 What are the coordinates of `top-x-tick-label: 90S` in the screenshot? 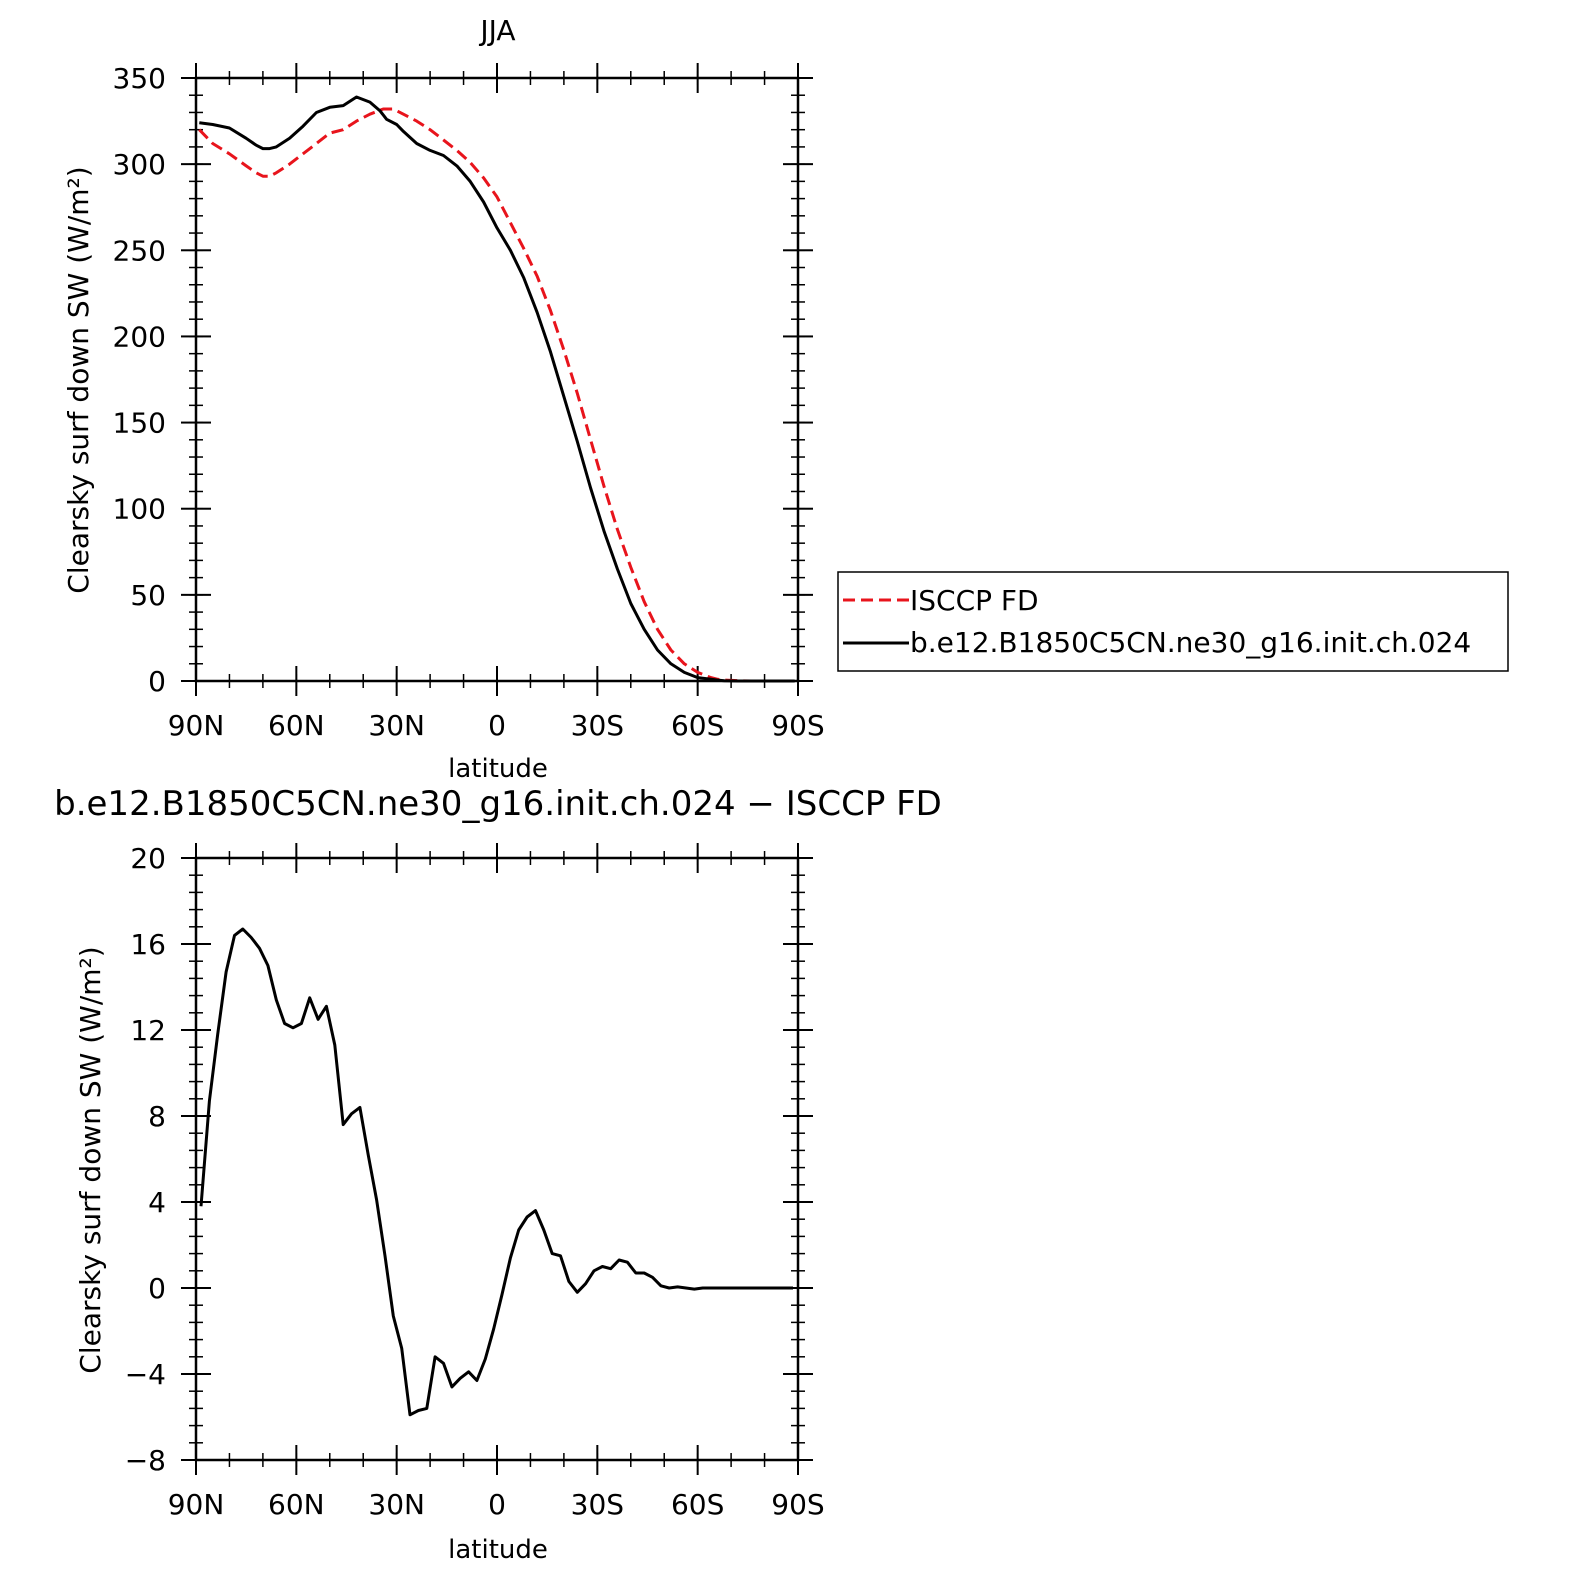 It's located at (797, 725).